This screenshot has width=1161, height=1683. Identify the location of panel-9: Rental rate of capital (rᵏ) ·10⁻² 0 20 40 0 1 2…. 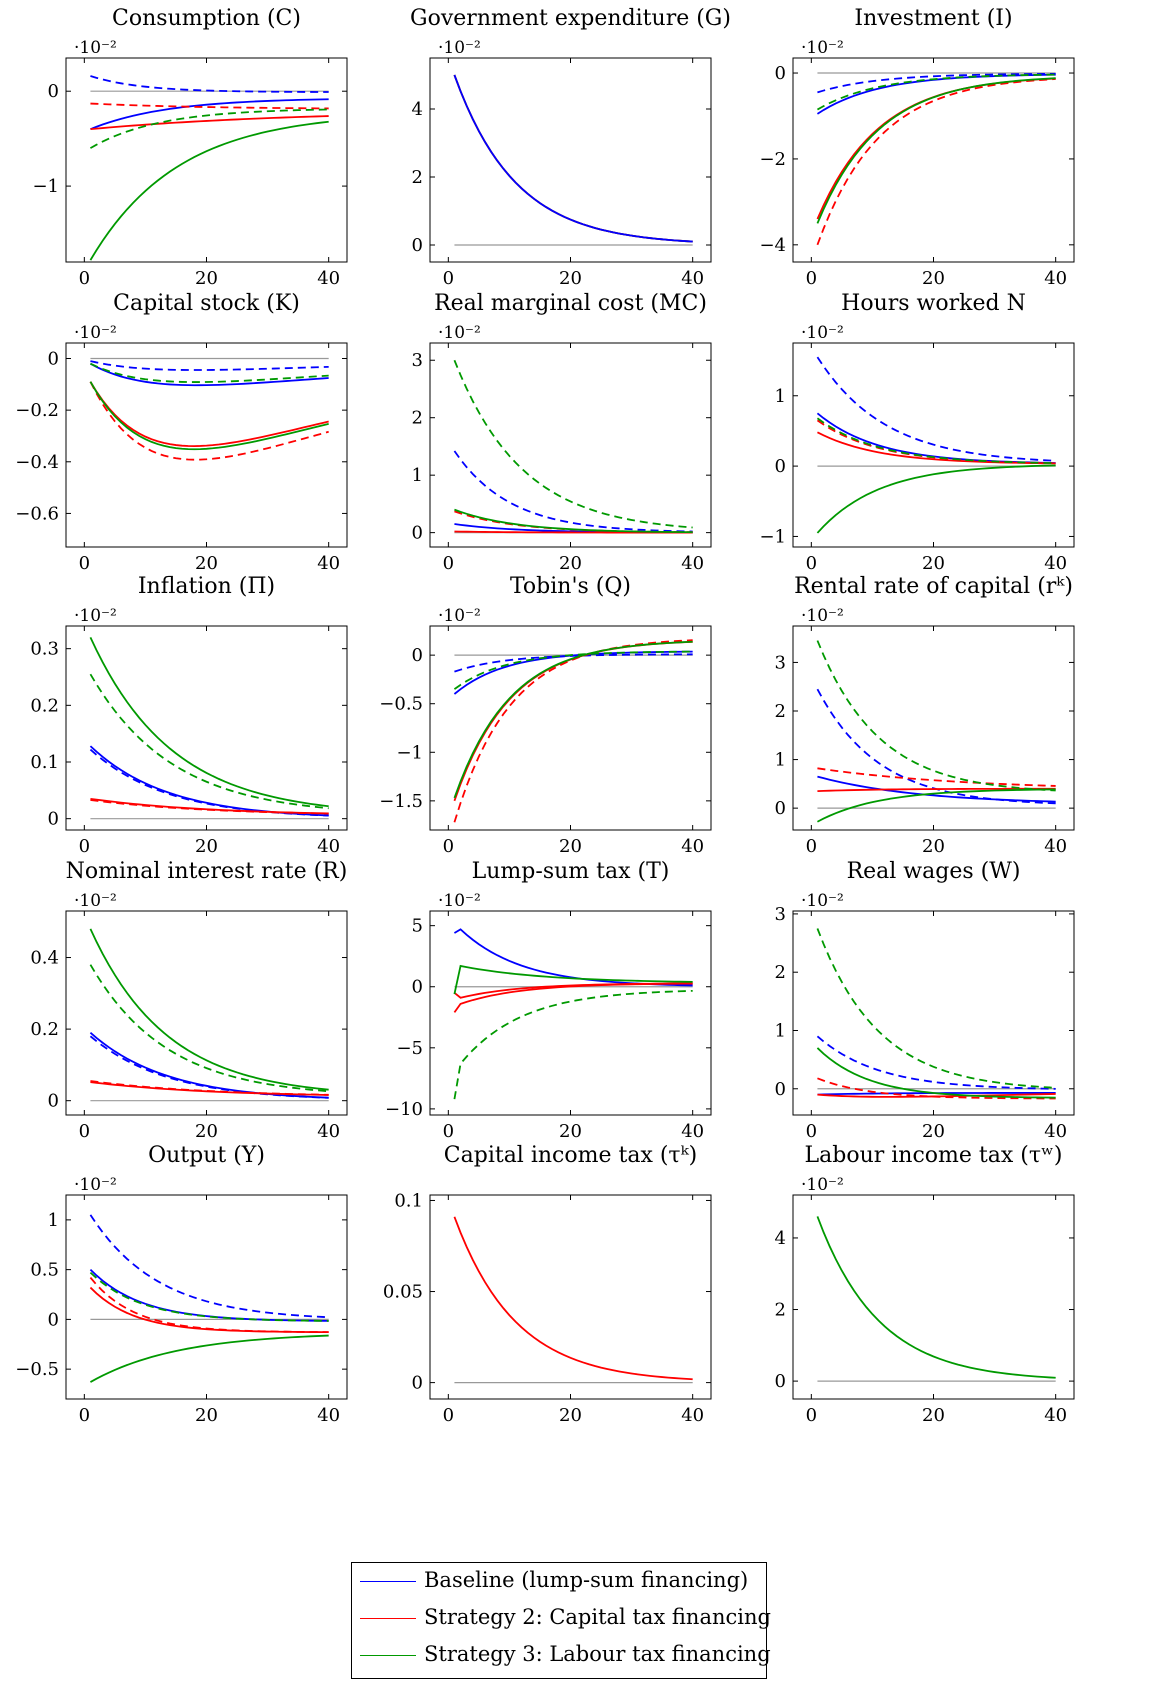
(925, 715).